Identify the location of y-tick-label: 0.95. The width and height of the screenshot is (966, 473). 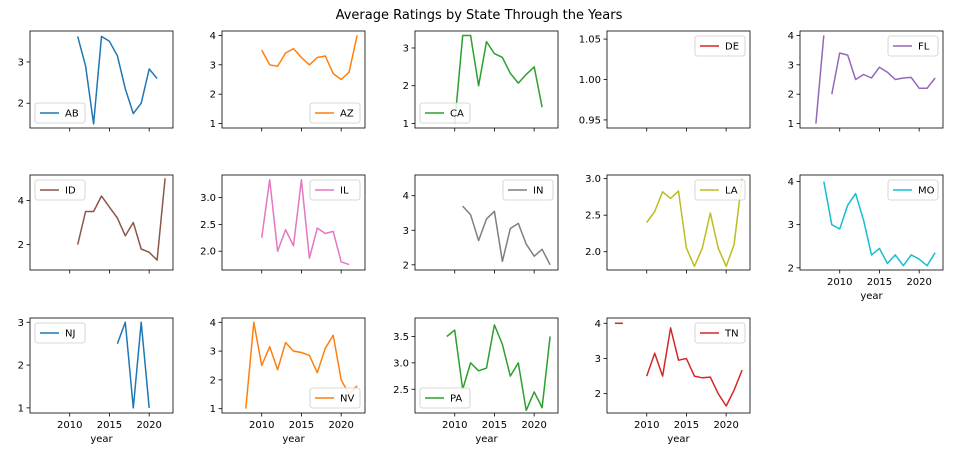
(590, 120).